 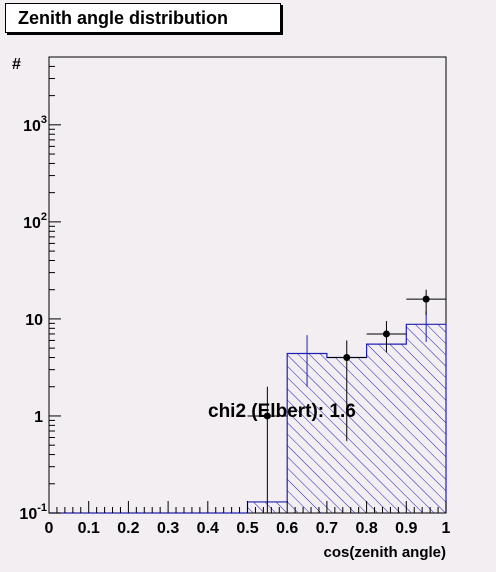 What do you see at coordinates (49, 528) in the screenshot?
I see `x-tick-label: 0` at bounding box center [49, 528].